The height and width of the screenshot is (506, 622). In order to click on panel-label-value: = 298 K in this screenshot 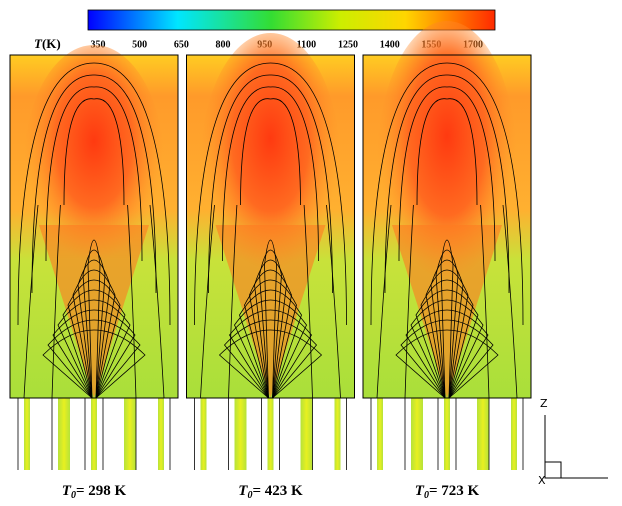, I will do `click(101, 491)`.